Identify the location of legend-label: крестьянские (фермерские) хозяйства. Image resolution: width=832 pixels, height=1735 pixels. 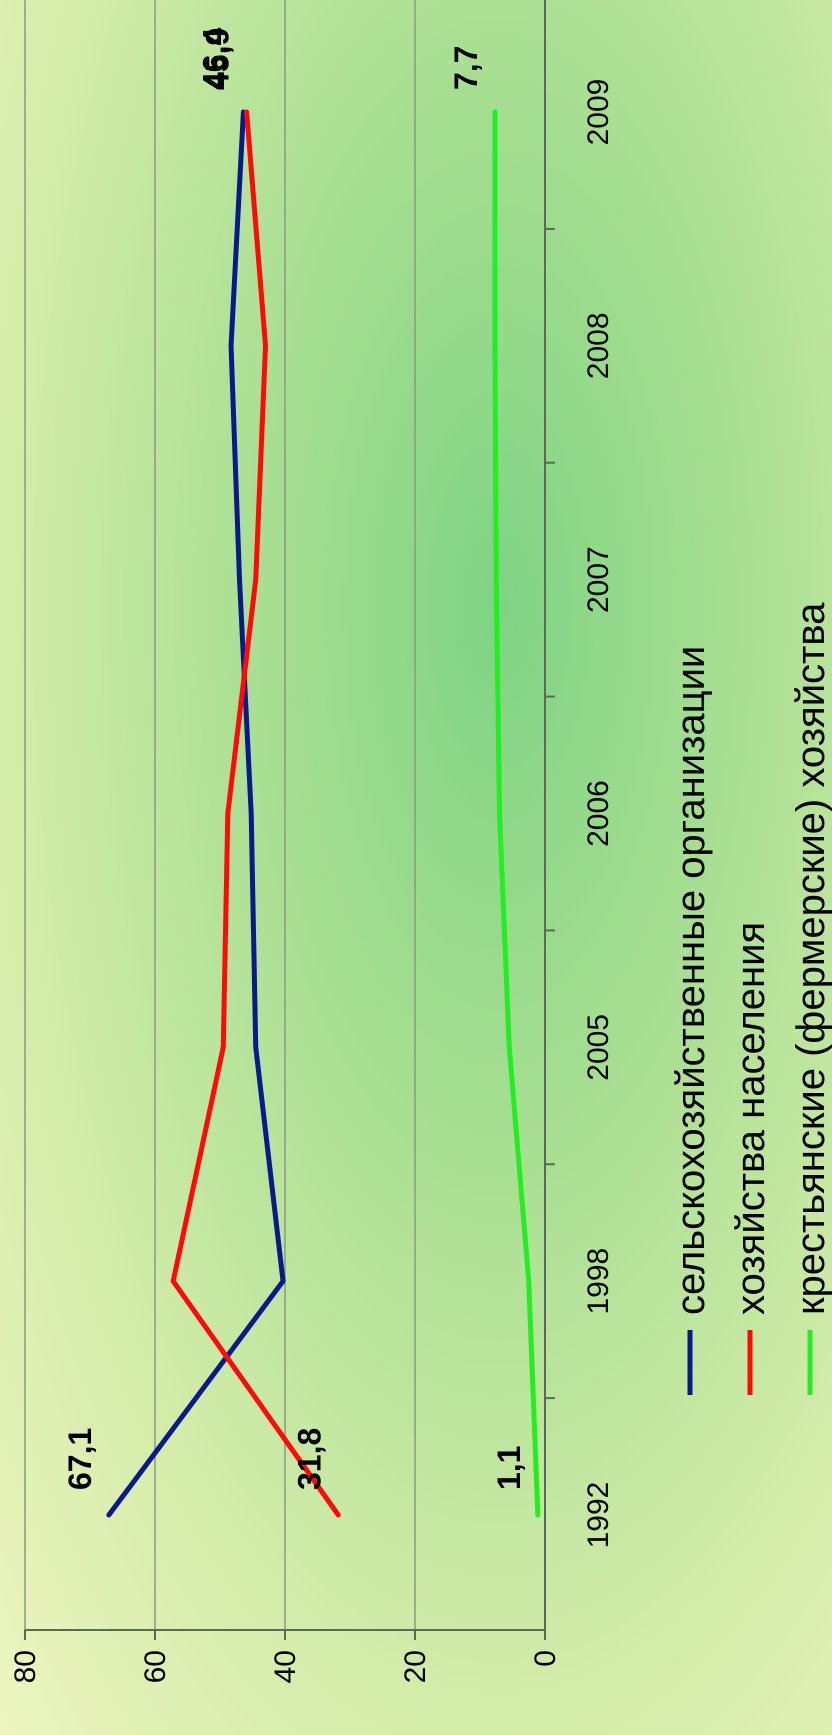
(810, 958).